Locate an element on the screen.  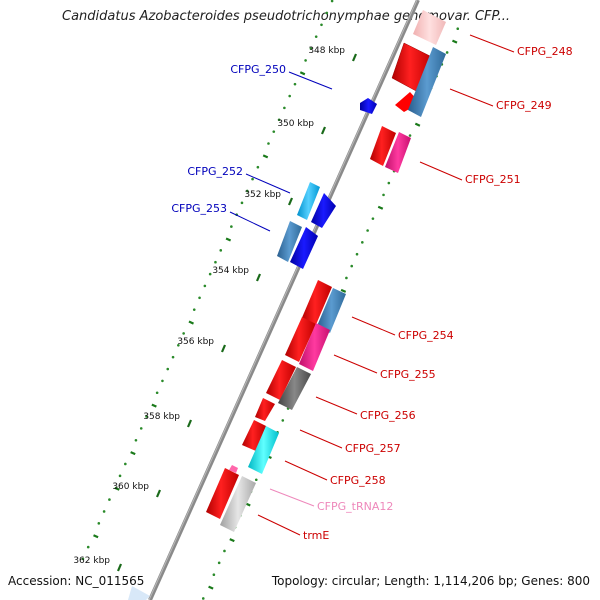
accession-text: Accession: NC_011565 is located at coordinates (76, 581).